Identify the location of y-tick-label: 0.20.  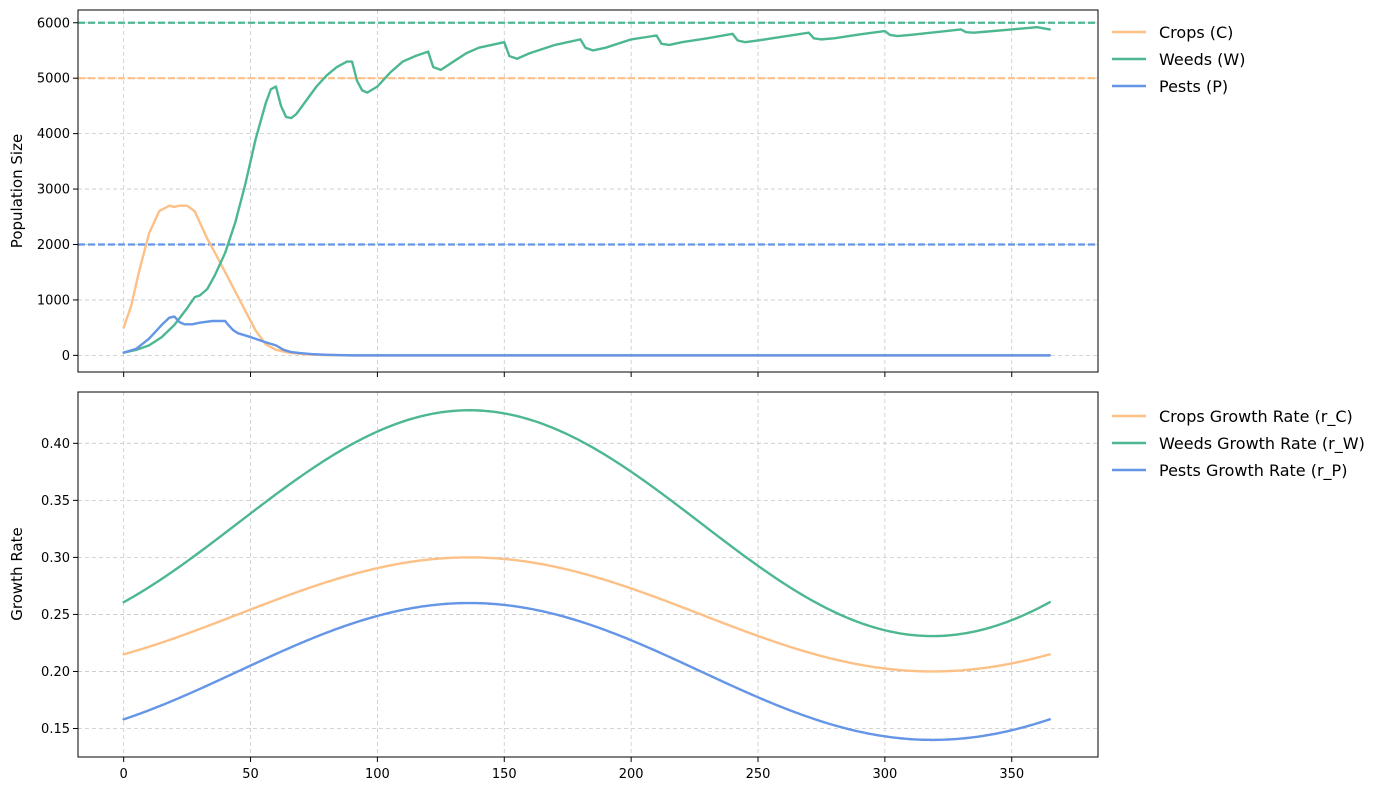
(55, 672).